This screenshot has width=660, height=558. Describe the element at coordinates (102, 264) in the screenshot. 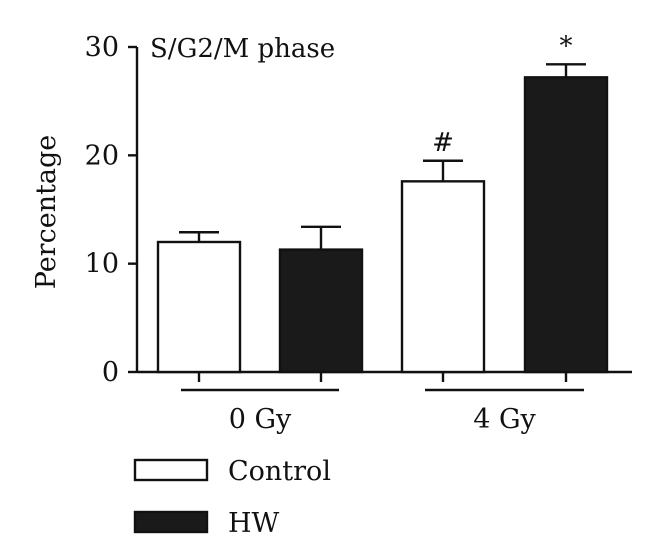

I see `y-tick-label: 10` at that location.